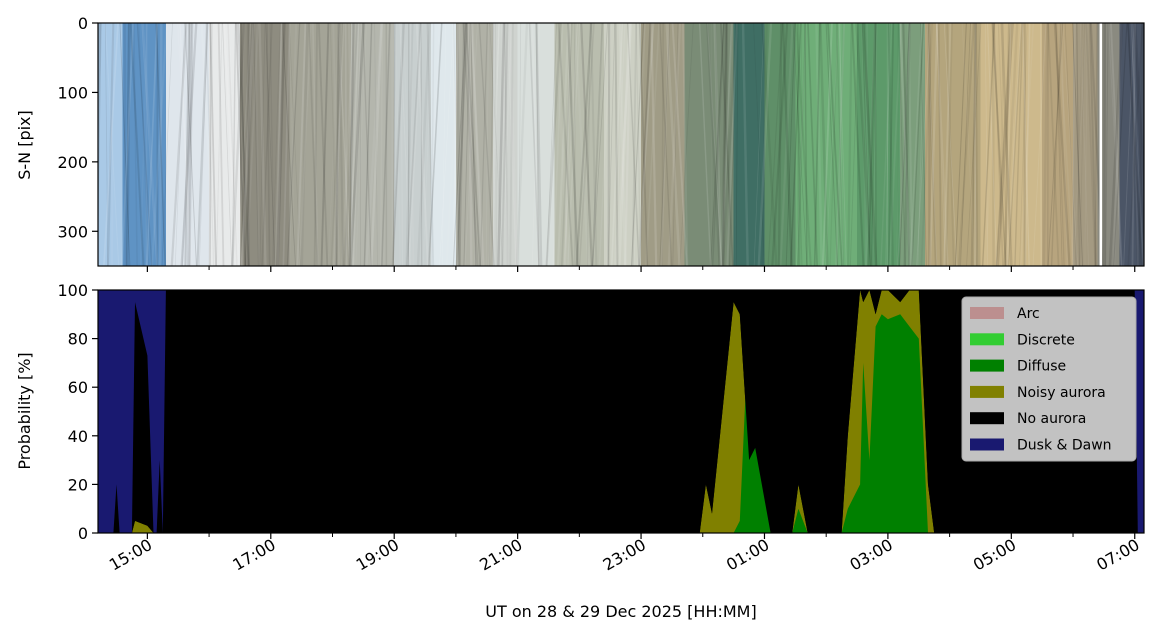 The image size is (1158, 638). What do you see at coordinates (78, 436) in the screenshot?
I see `y-tick-label: 40` at bounding box center [78, 436].